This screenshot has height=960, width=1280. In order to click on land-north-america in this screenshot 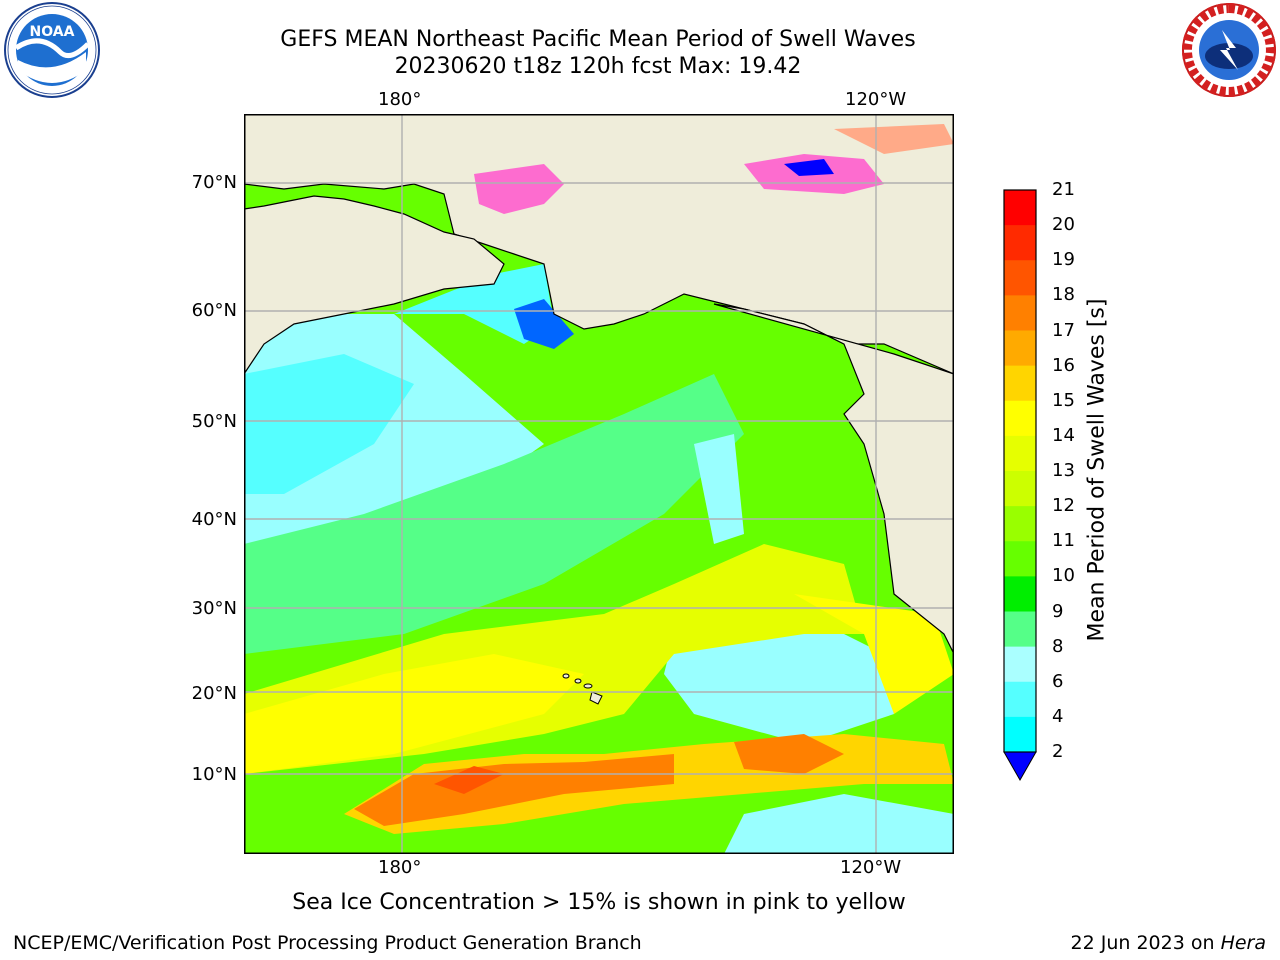, I will do `click(833, 479)`.